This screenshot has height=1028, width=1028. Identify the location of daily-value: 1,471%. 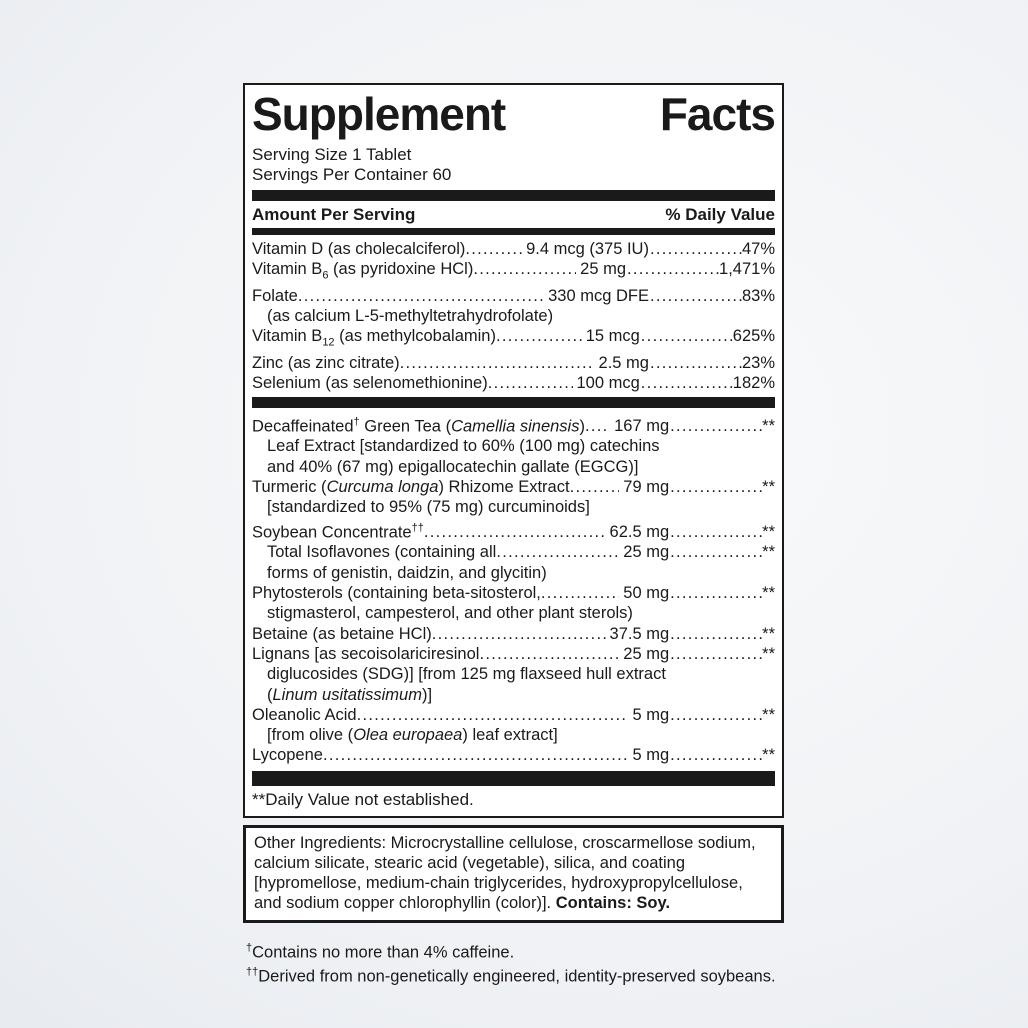
(747, 269).